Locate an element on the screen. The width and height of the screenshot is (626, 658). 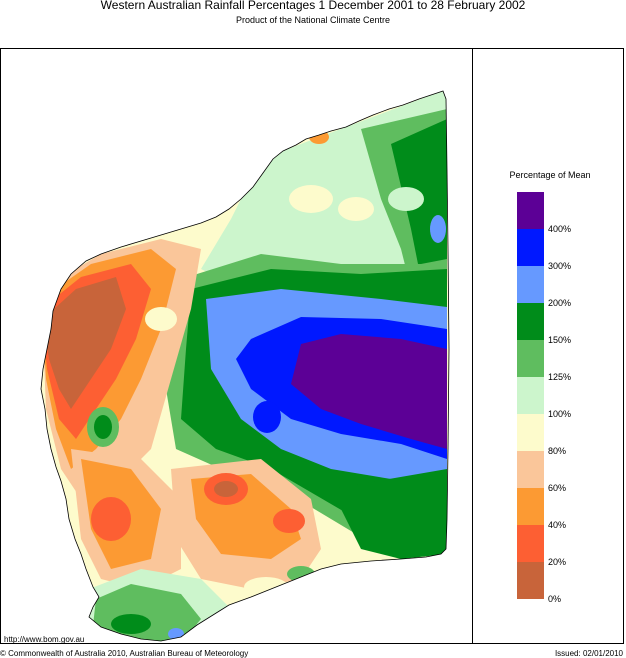
map-subtitle: Product of the National Climate Centre is located at coordinates (313, 20).